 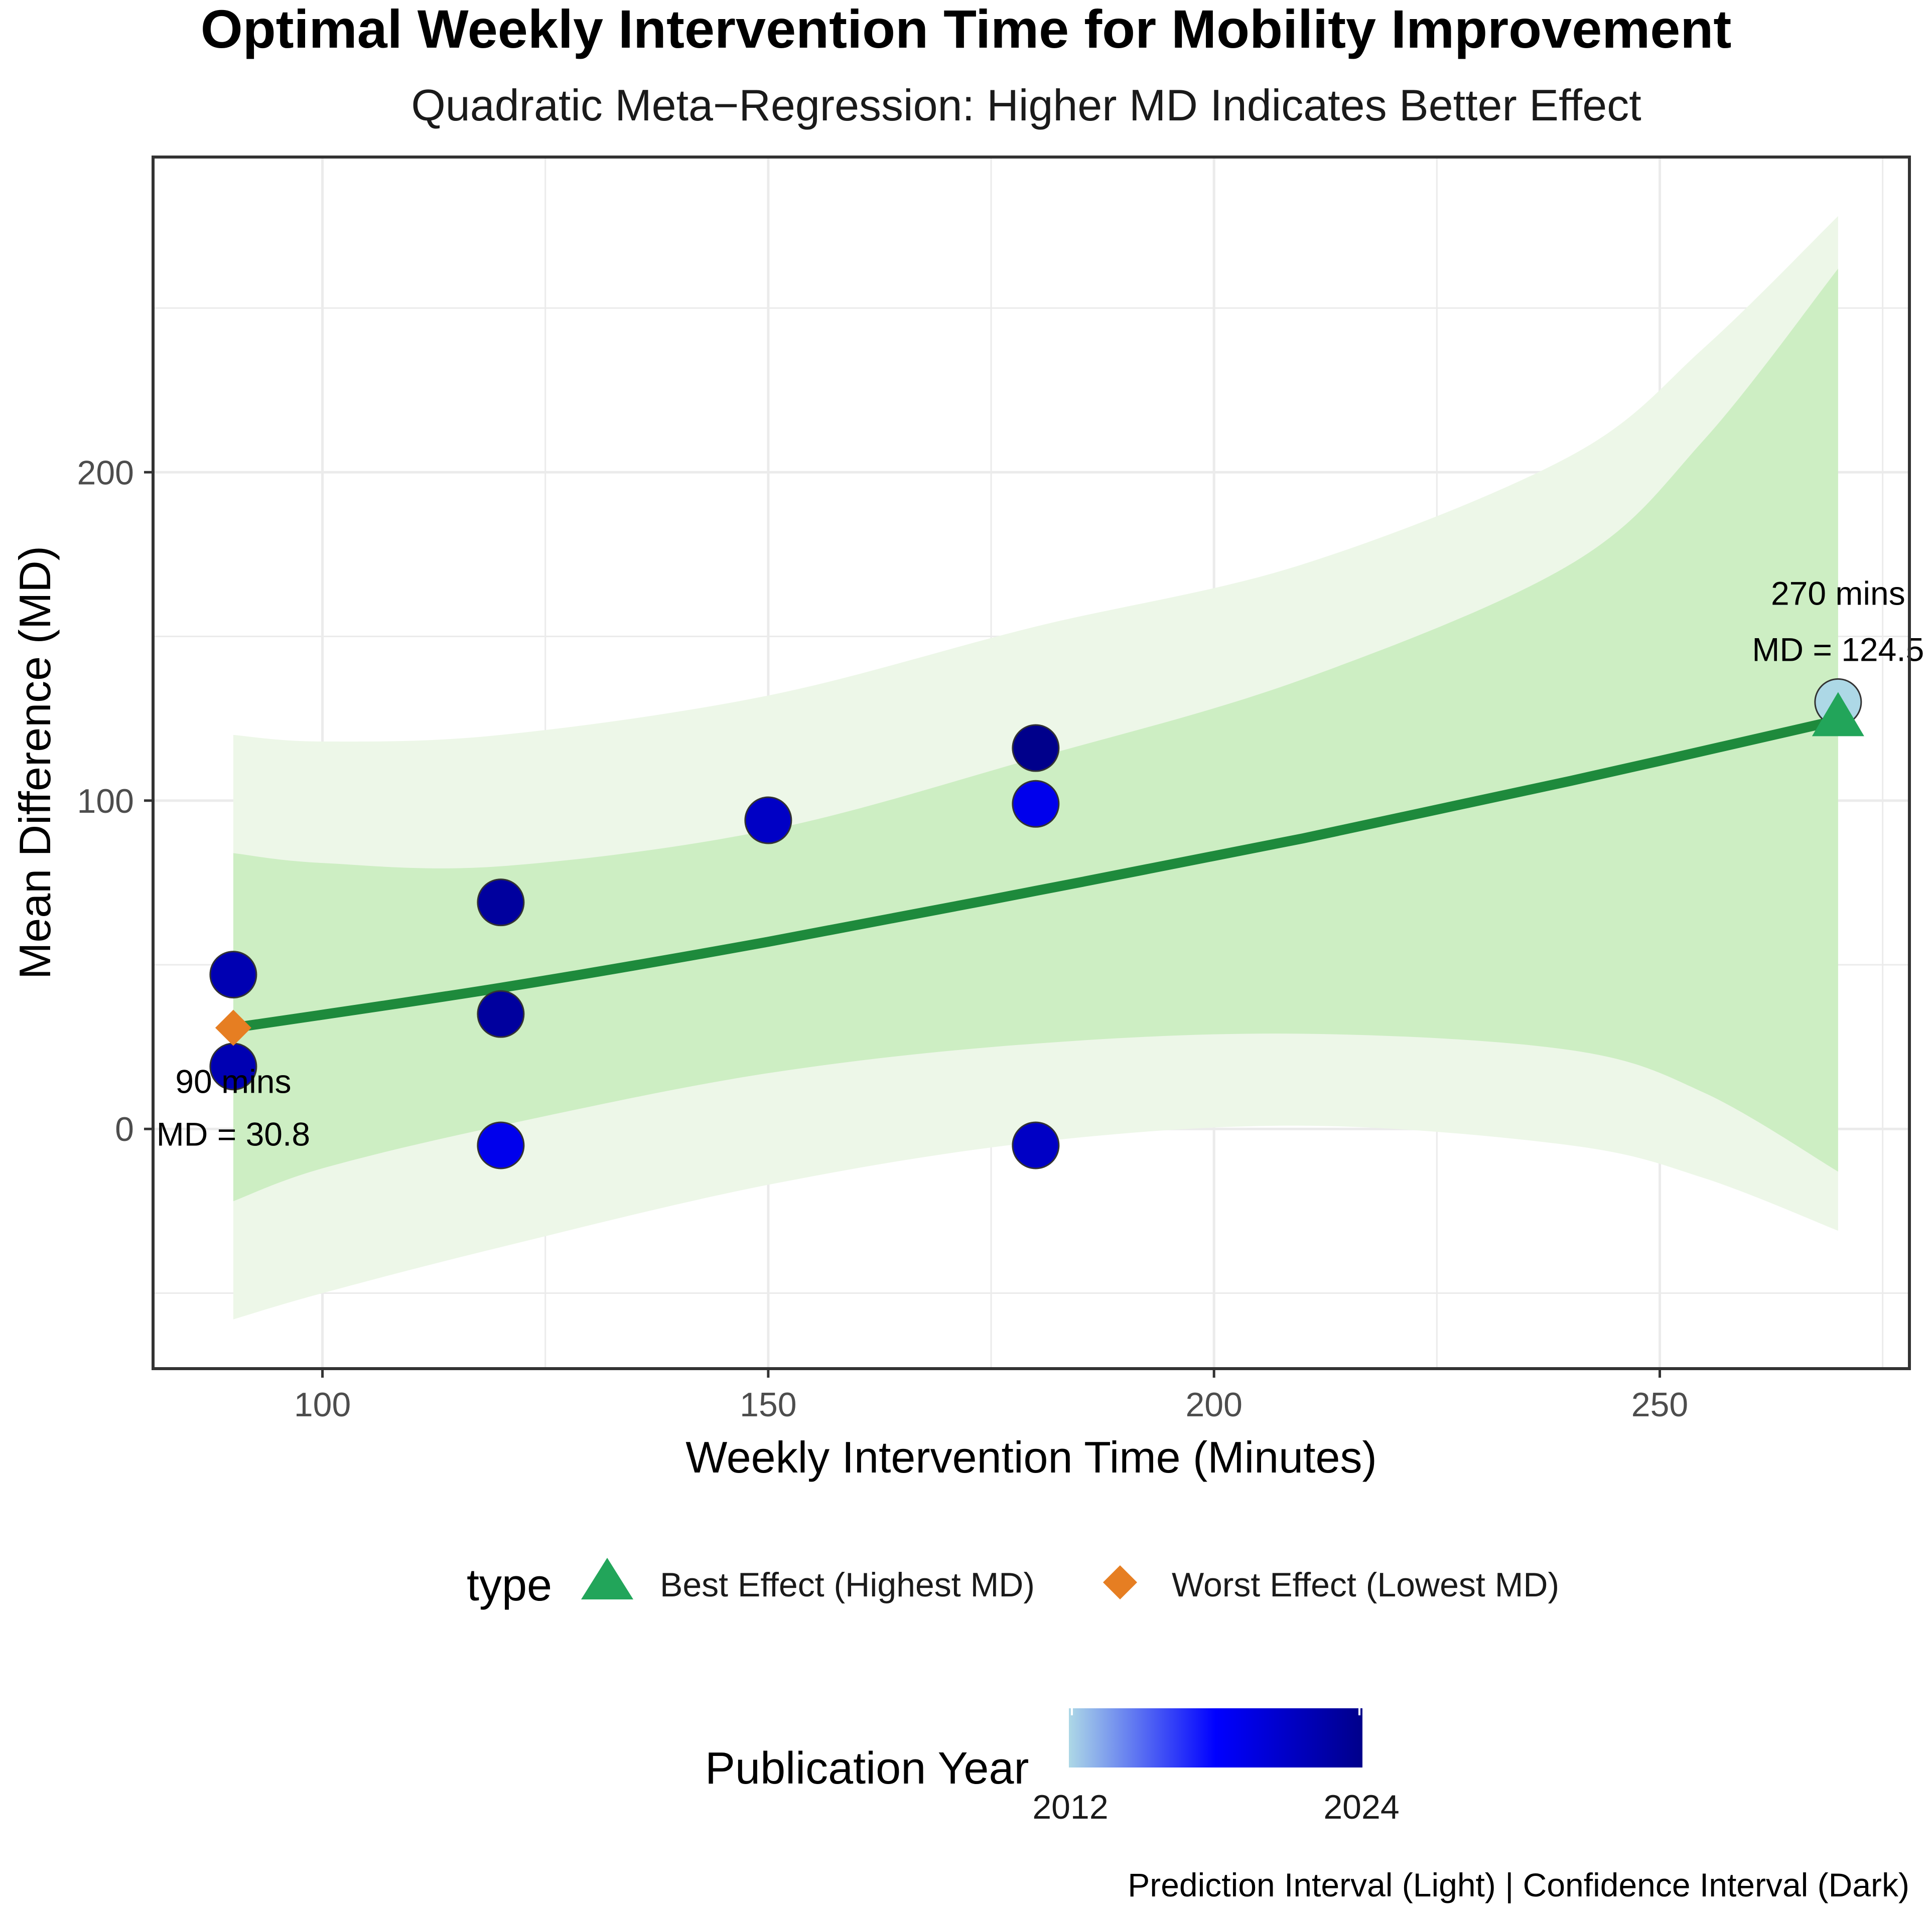 I want to click on legend-publication-year: Publication Year 2012 2024, so click(x=1052, y=1767).